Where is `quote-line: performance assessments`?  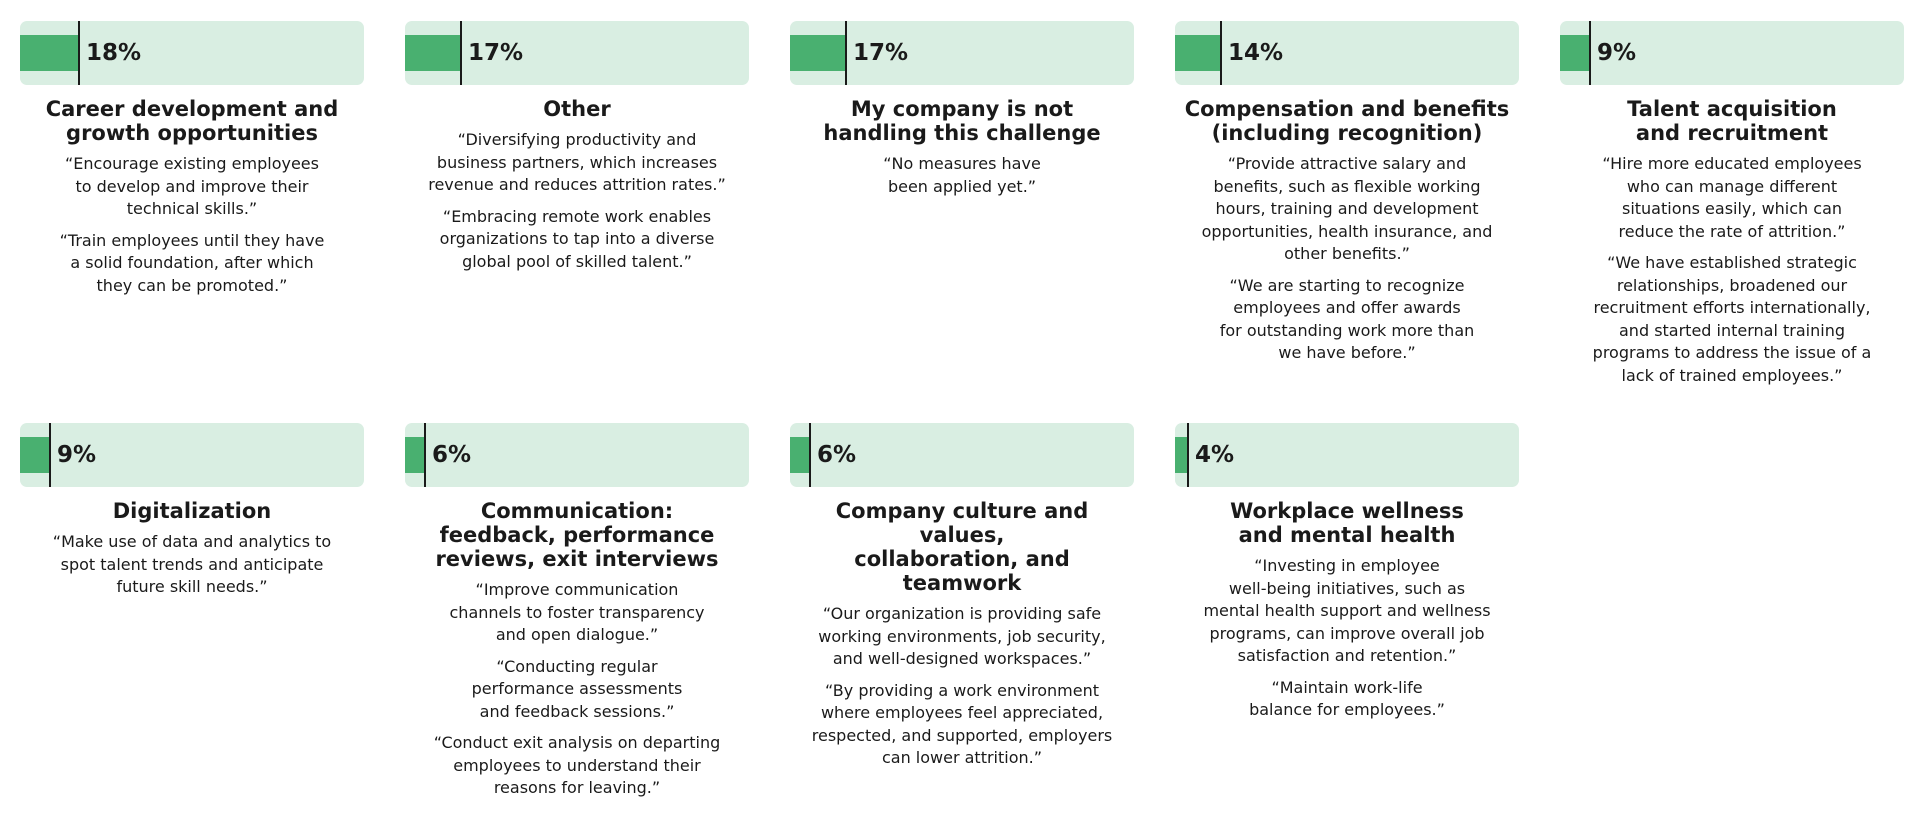 quote-line: performance assessments is located at coordinates (577, 688).